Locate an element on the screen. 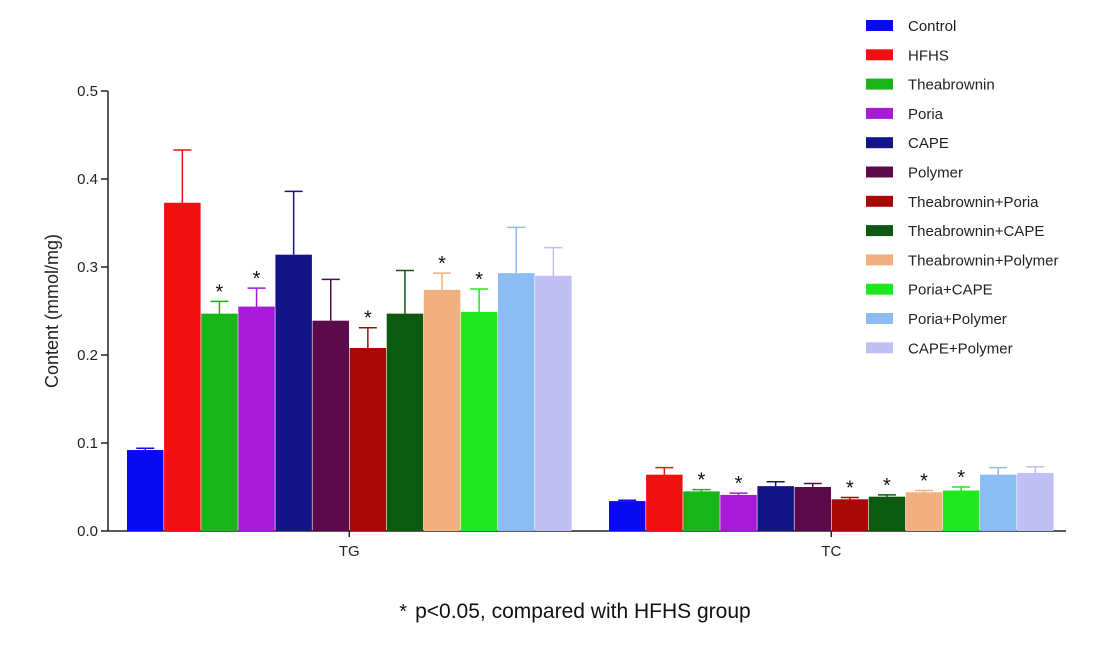  x-axis: TG TC is located at coordinates (587, 545).